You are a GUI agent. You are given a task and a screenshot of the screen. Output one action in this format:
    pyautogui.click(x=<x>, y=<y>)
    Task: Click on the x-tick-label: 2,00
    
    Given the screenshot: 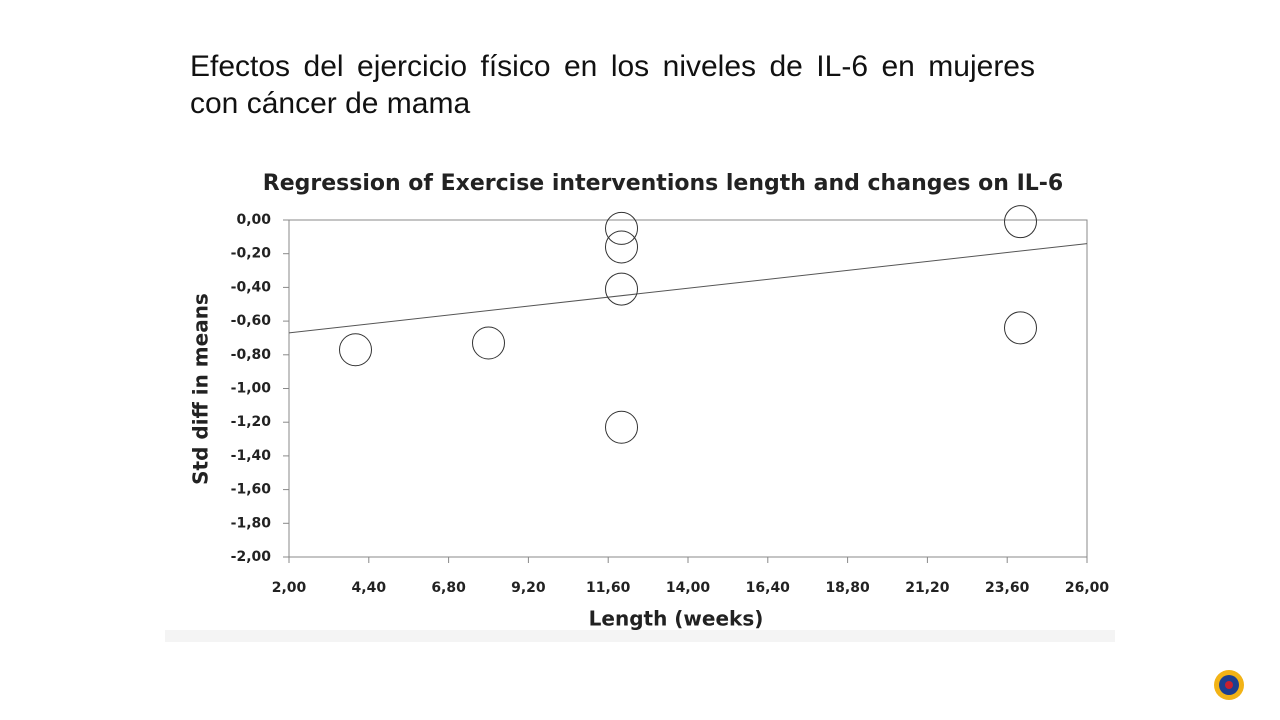 What is the action you would take?
    pyautogui.click(x=289, y=588)
    